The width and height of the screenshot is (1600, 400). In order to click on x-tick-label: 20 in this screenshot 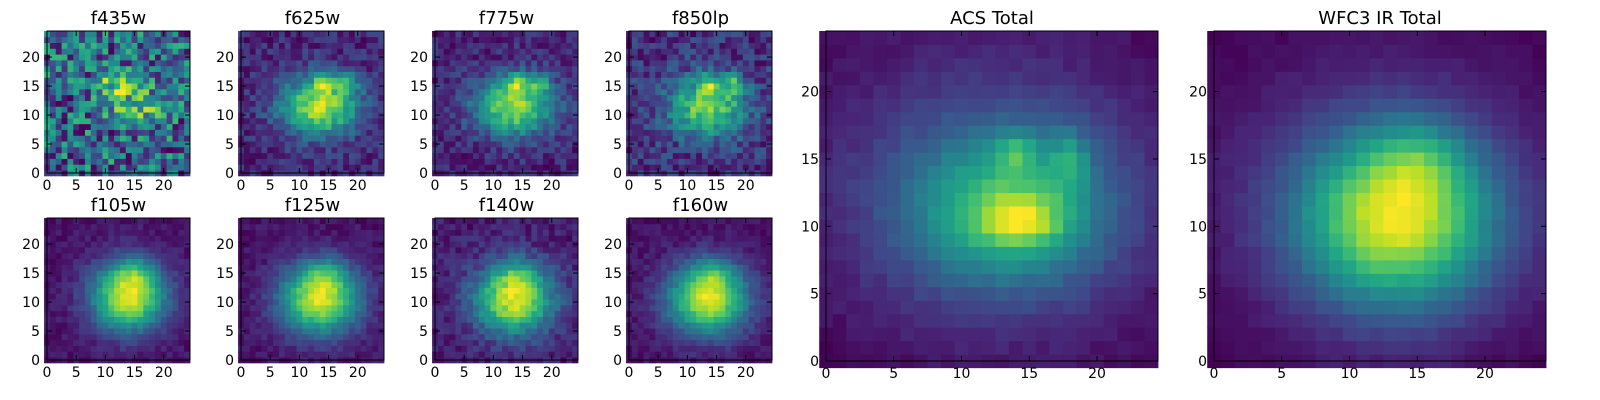, I will do `click(358, 373)`.